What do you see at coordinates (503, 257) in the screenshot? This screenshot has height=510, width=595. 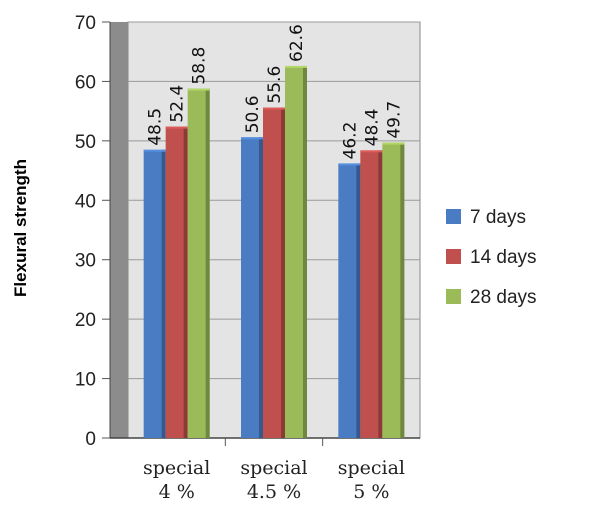 I see `legend-entry: 14 days` at bounding box center [503, 257].